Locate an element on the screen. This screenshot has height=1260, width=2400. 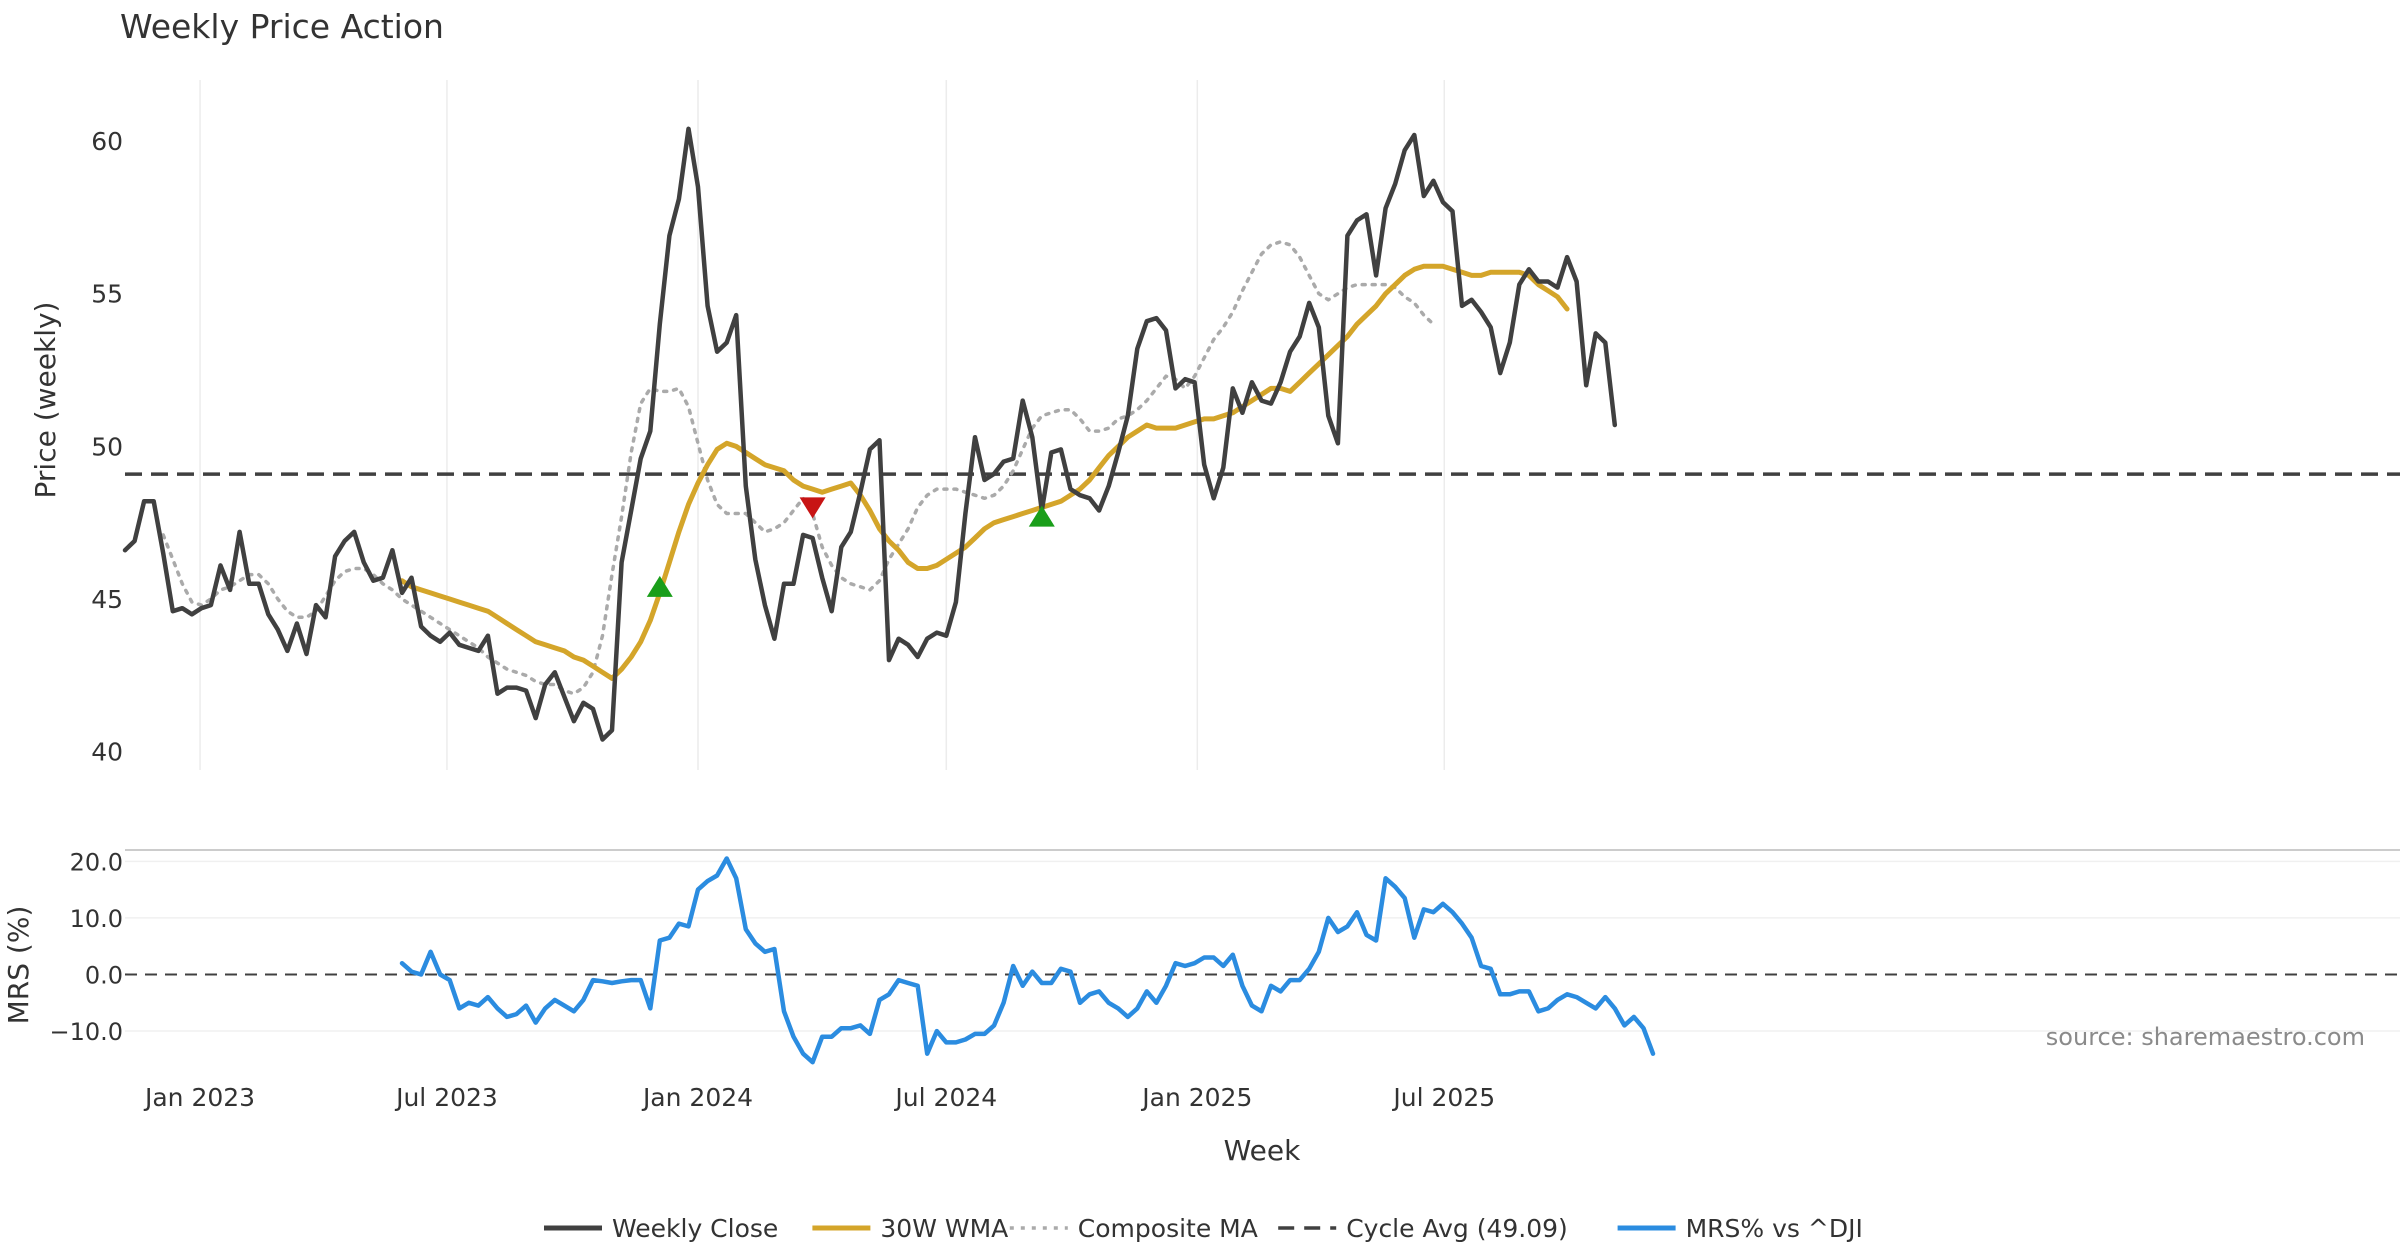
mrs-y-tick-label: 20.0 is located at coordinates (96, 862).